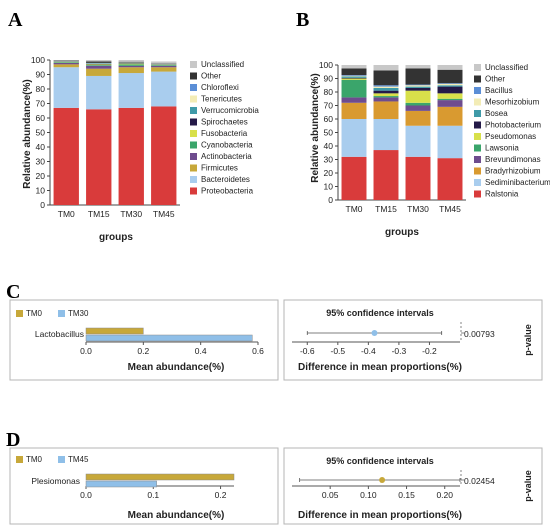  What do you see at coordinates (479, 481) in the screenshot?
I see `chart-d-p-value: 0.02454` at bounding box center [479, 481].